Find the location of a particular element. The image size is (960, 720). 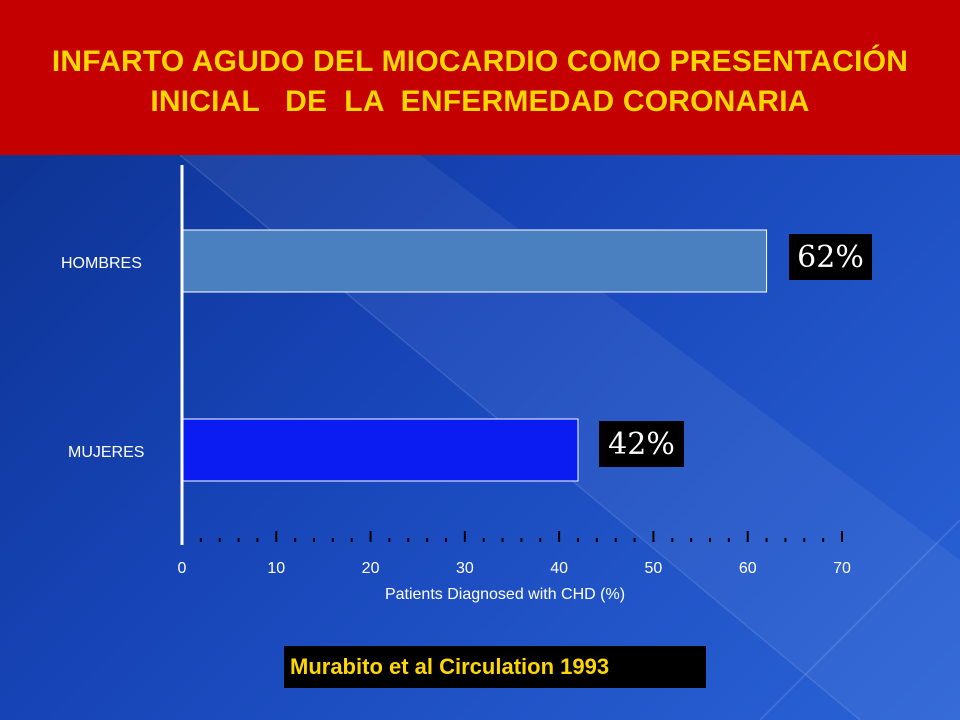

bar-hombres is located at coordinates (474, 261).